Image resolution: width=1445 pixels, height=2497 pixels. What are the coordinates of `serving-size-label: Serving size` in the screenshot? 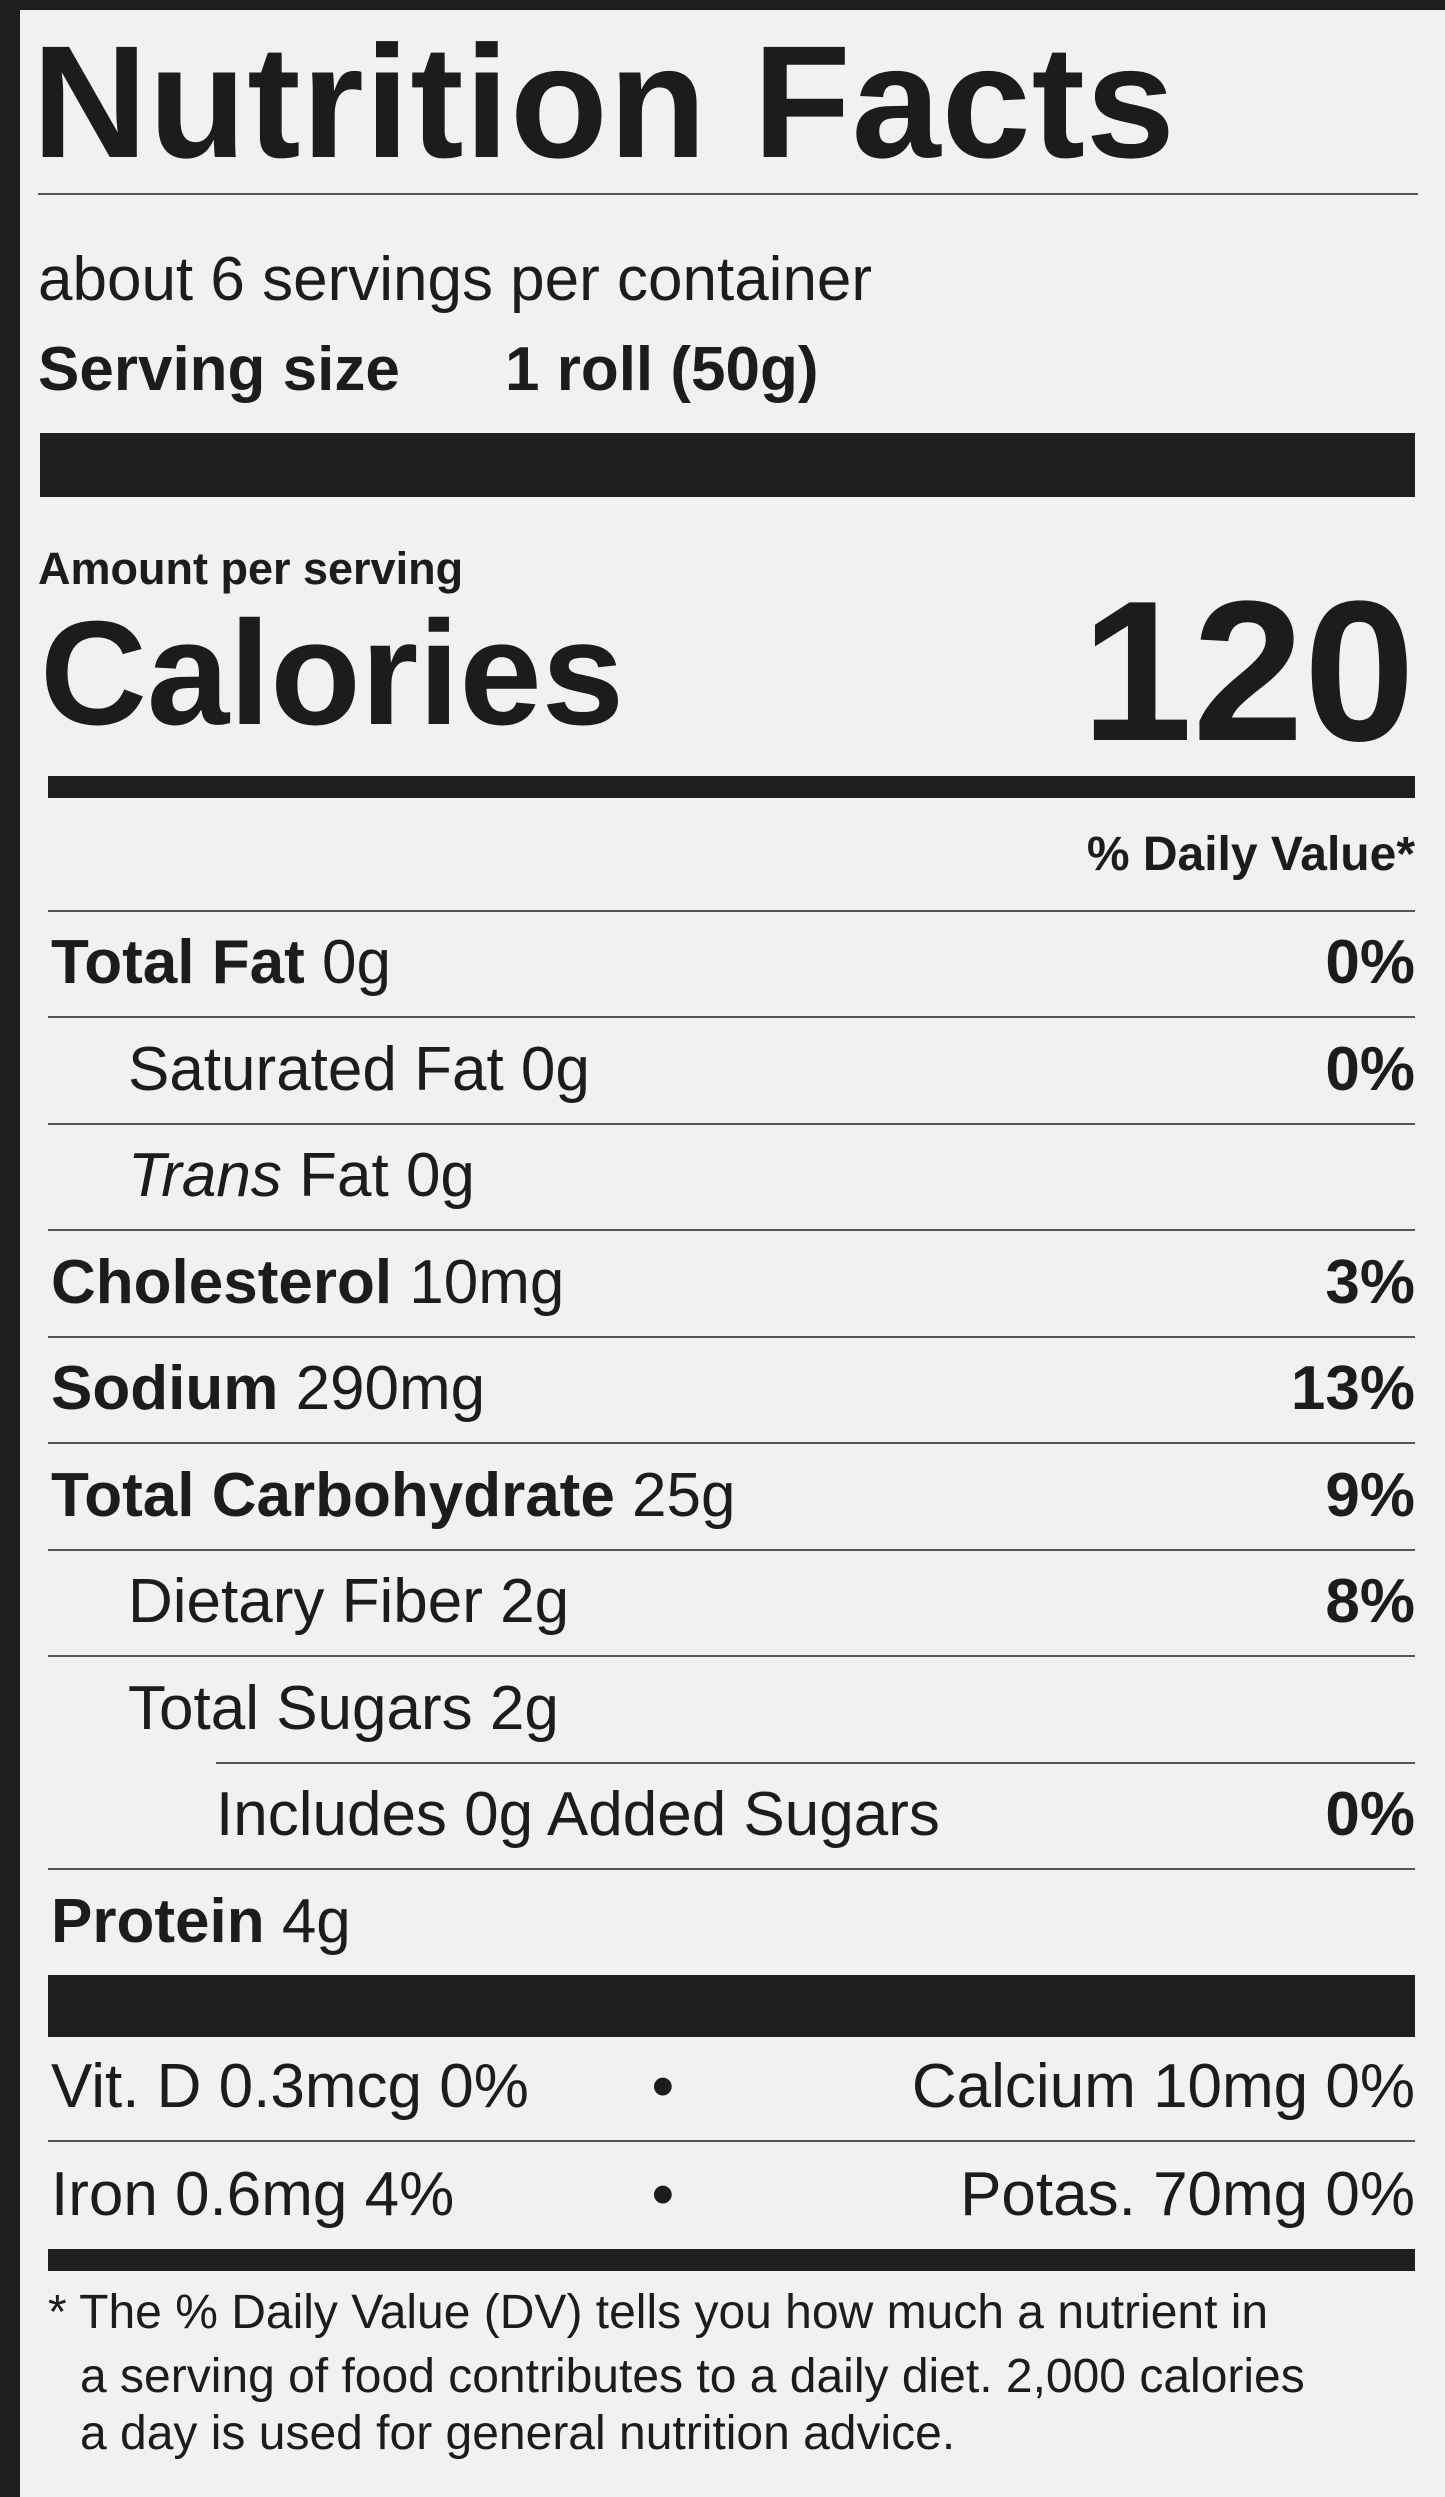 It's located at (219, 369).